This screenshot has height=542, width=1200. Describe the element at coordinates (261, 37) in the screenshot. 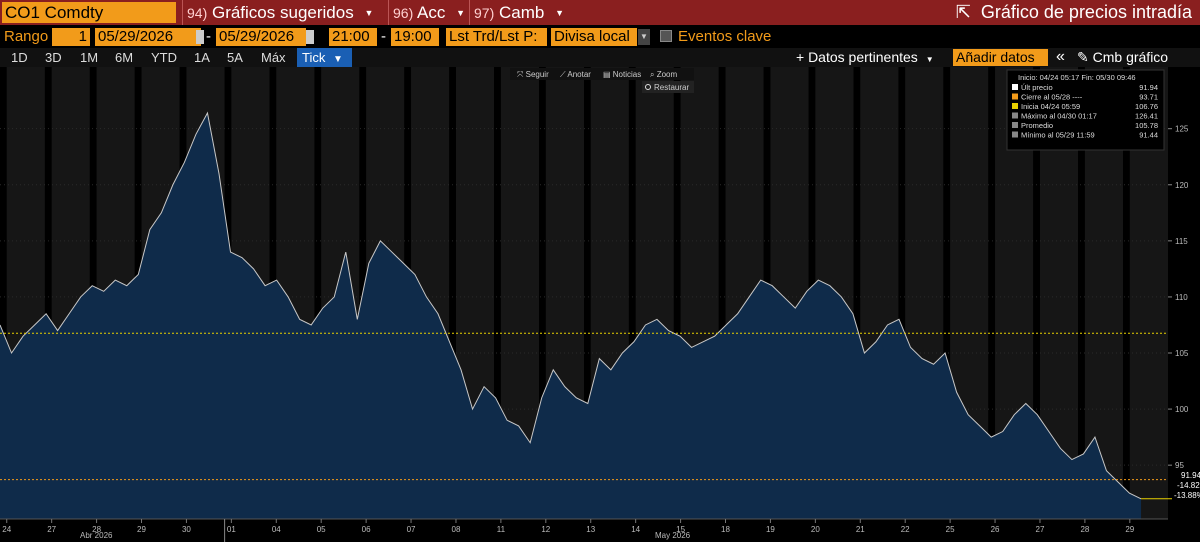

I see `end-date-field: 05/29/2026` at that location.